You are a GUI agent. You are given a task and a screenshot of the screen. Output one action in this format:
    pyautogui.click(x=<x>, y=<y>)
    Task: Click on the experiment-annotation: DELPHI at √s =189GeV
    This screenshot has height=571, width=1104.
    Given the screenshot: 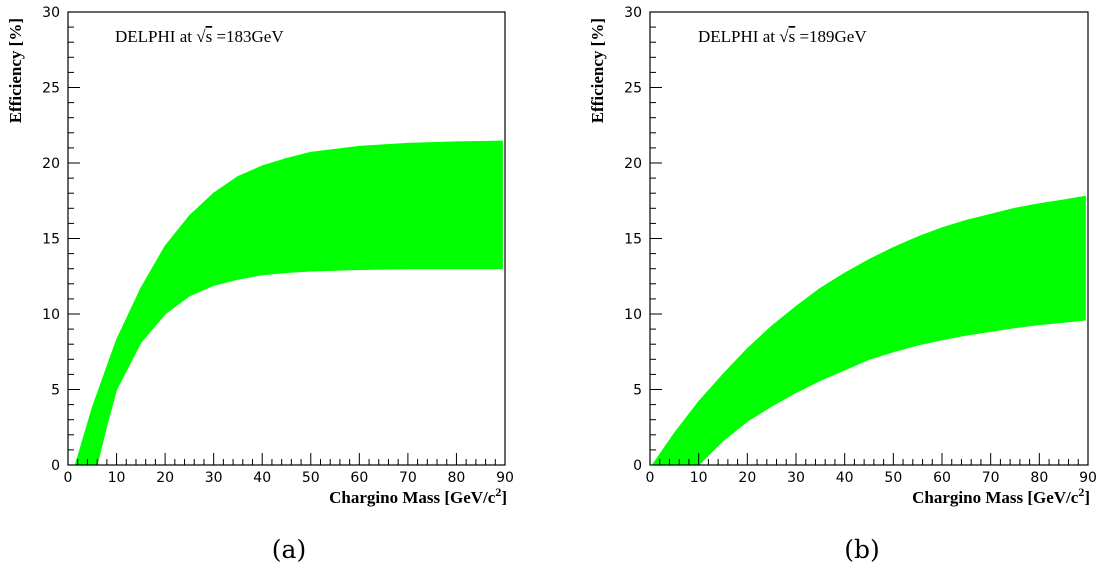 What is the action you would take?
    pyautogui.click(x=782, y=36)
    